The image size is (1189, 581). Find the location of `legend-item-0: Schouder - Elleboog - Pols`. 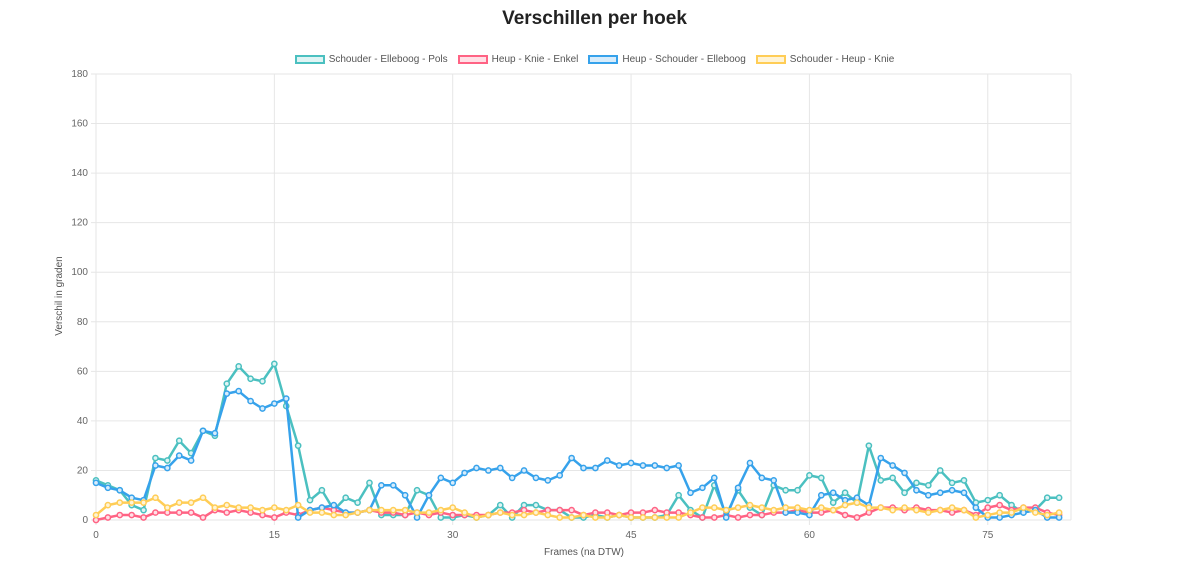

legend-item-0: Schouder - Elleboog - Pols is located at coordinates (371, 59).